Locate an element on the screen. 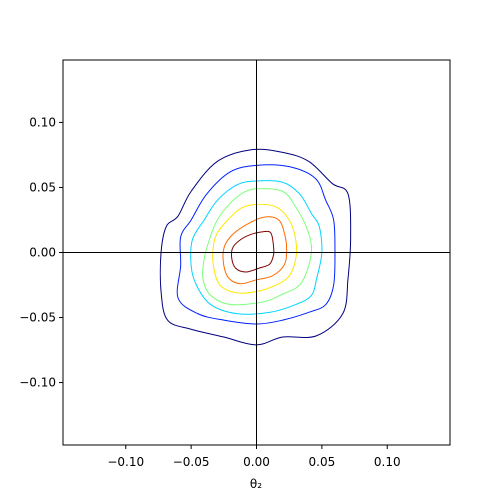  y-tick-label: −0.10 is located at coordinates (37, 383).